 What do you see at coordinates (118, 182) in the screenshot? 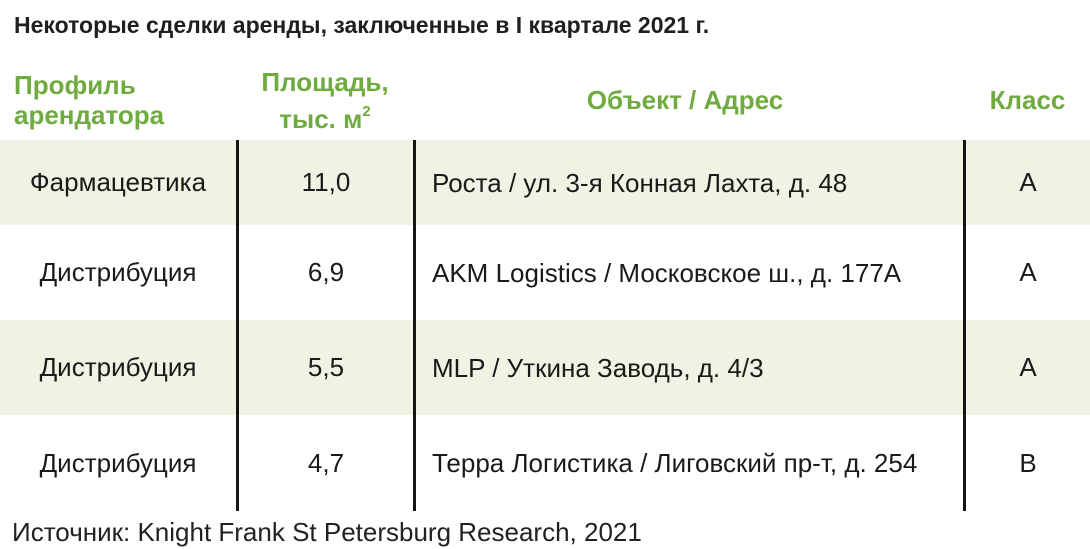
I see `cell-profile: Фармацевтика` at bounding box center [118, 182].